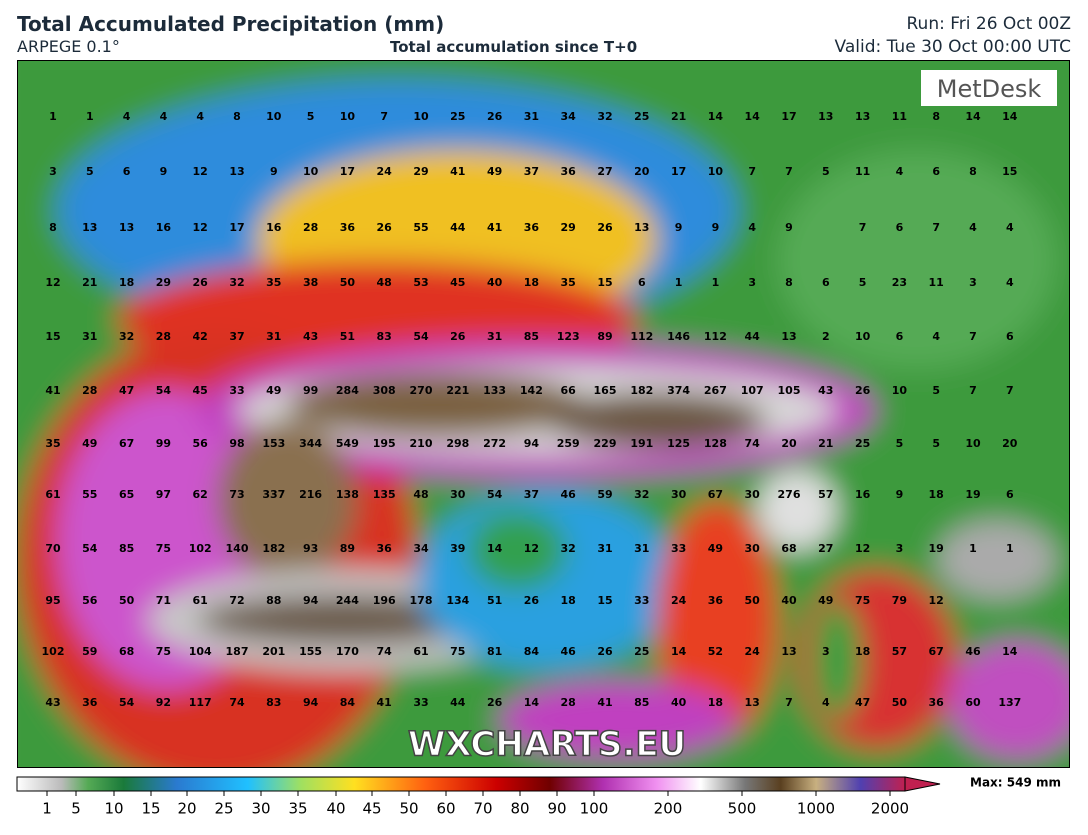  I want to click on grid-value: 138, so click(347, 494).